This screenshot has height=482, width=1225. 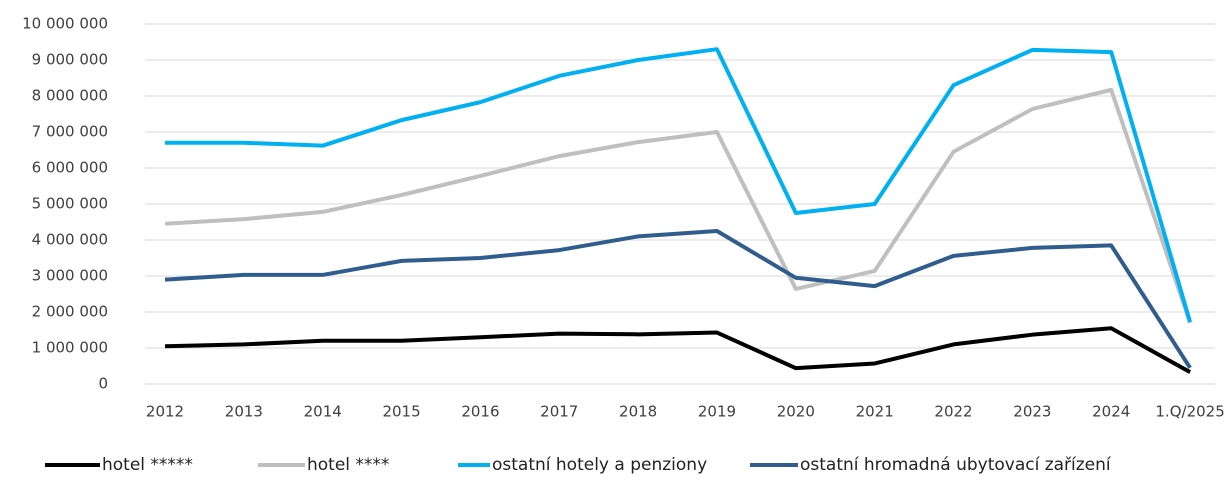 What do you see at coordinates (1032, 412) in the screenshot?
I see `x-tick-label: 2023` at bounding box center [1032, 412].